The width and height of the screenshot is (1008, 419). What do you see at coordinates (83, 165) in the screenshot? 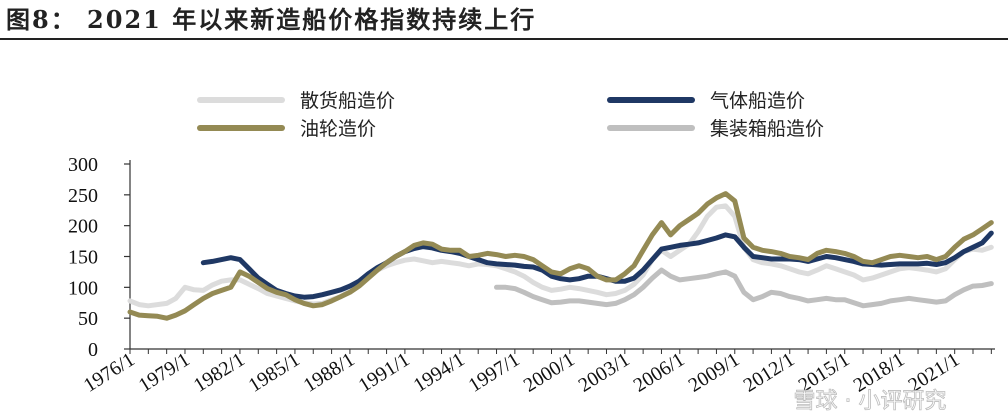
I see `y-tick-label: 300` at bounding box center [83, 165].